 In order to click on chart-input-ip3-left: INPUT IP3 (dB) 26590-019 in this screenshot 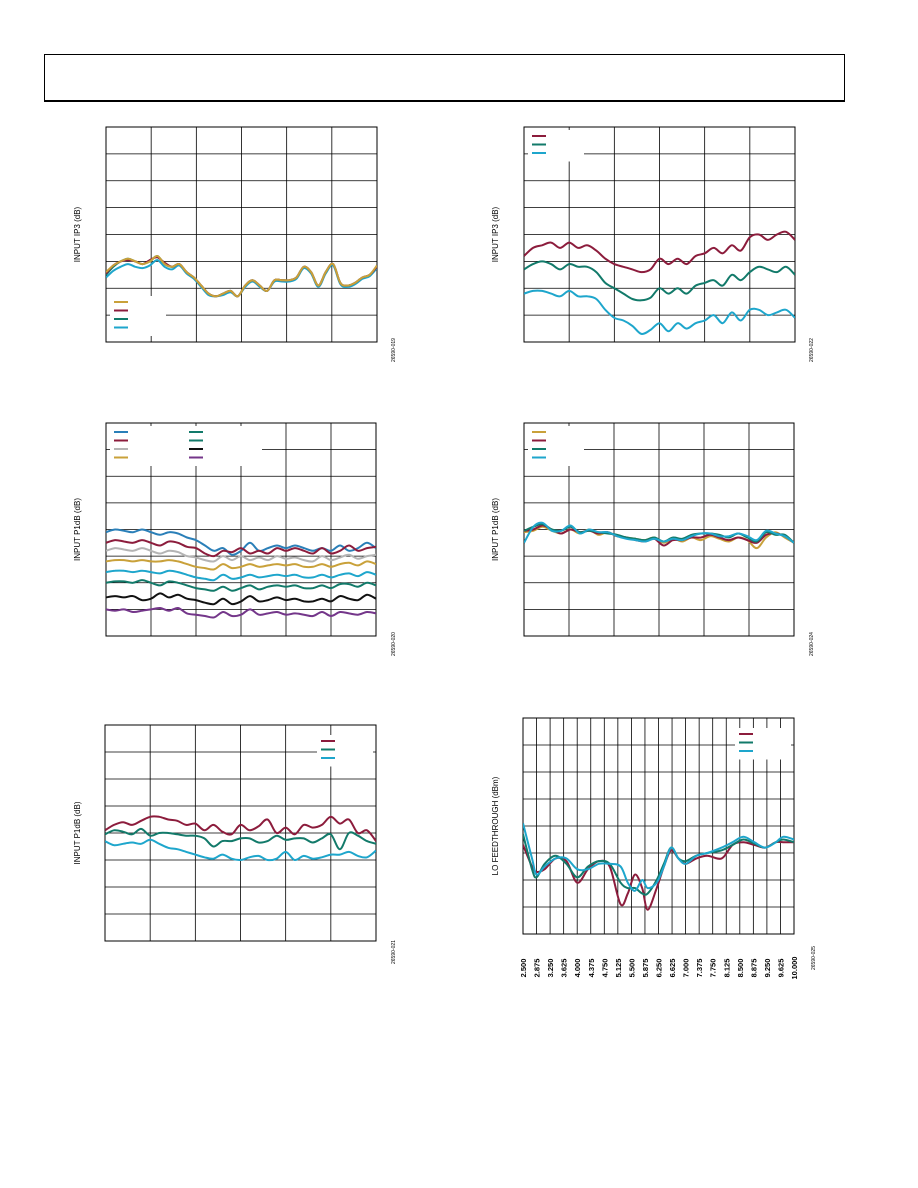, I will do `click(235, 244)`.